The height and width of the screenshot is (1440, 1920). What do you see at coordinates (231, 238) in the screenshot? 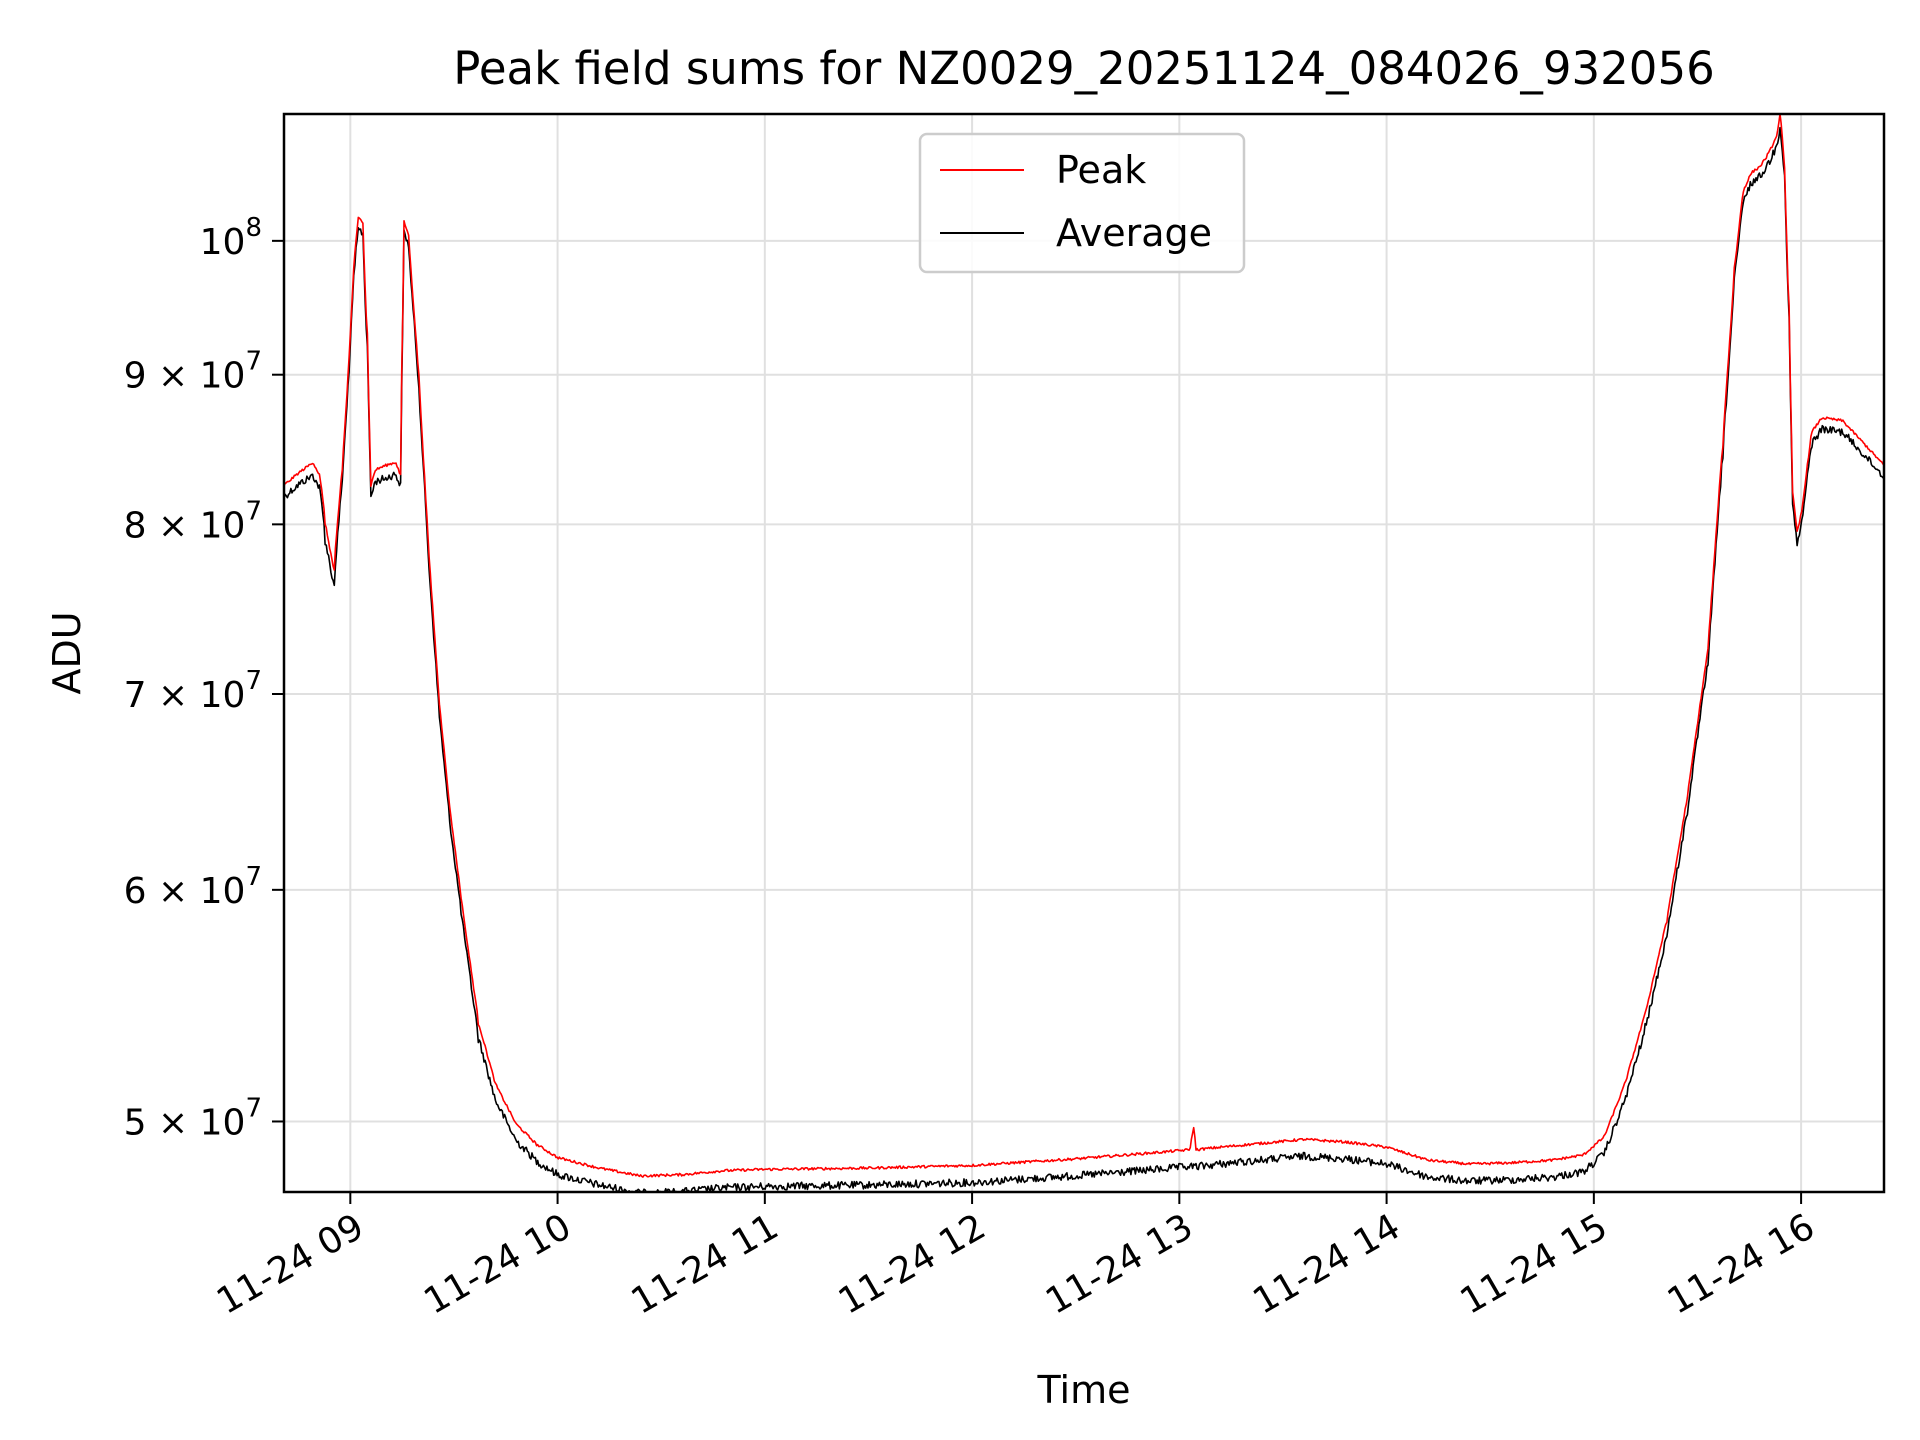
I see `y-tick-label: 108` at bounding box center [231, 238].